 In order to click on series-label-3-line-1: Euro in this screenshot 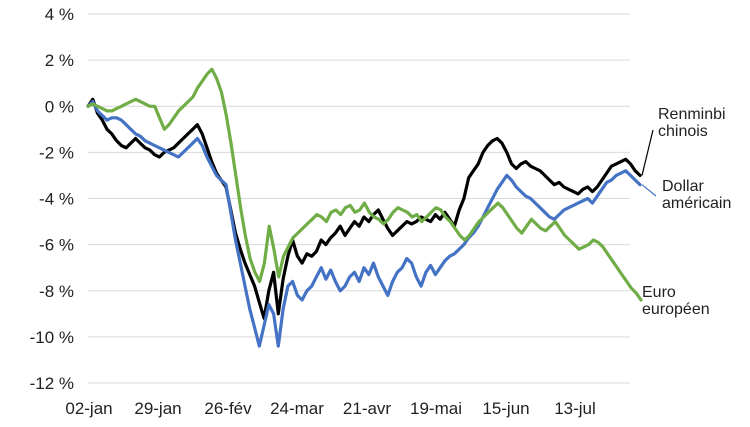, I will do `click(659, 292)`.